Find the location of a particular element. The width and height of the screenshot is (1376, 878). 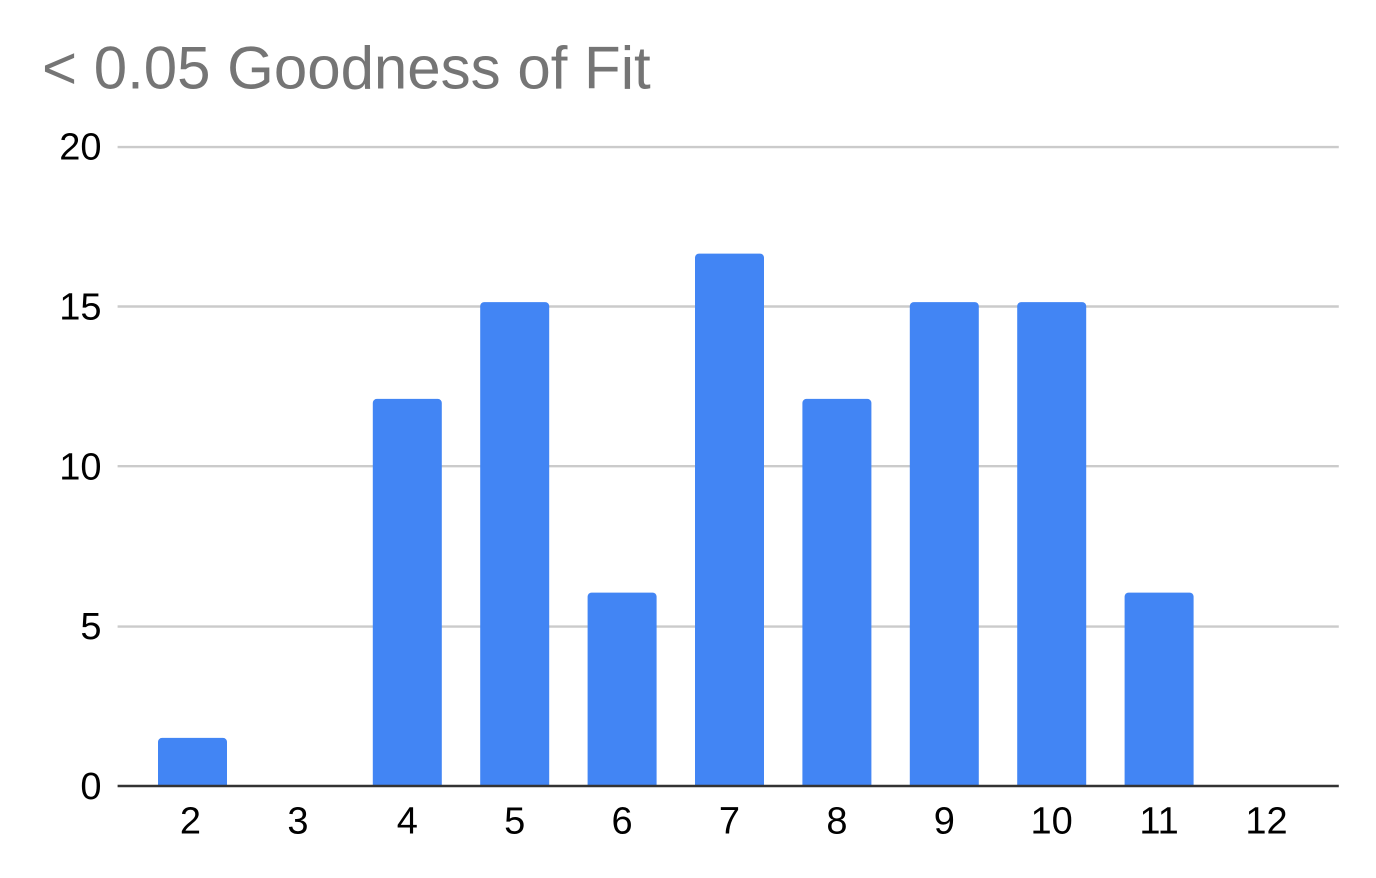

svg-text: < 0.05 Goodness of Fit is located at coordinates (346, 68).